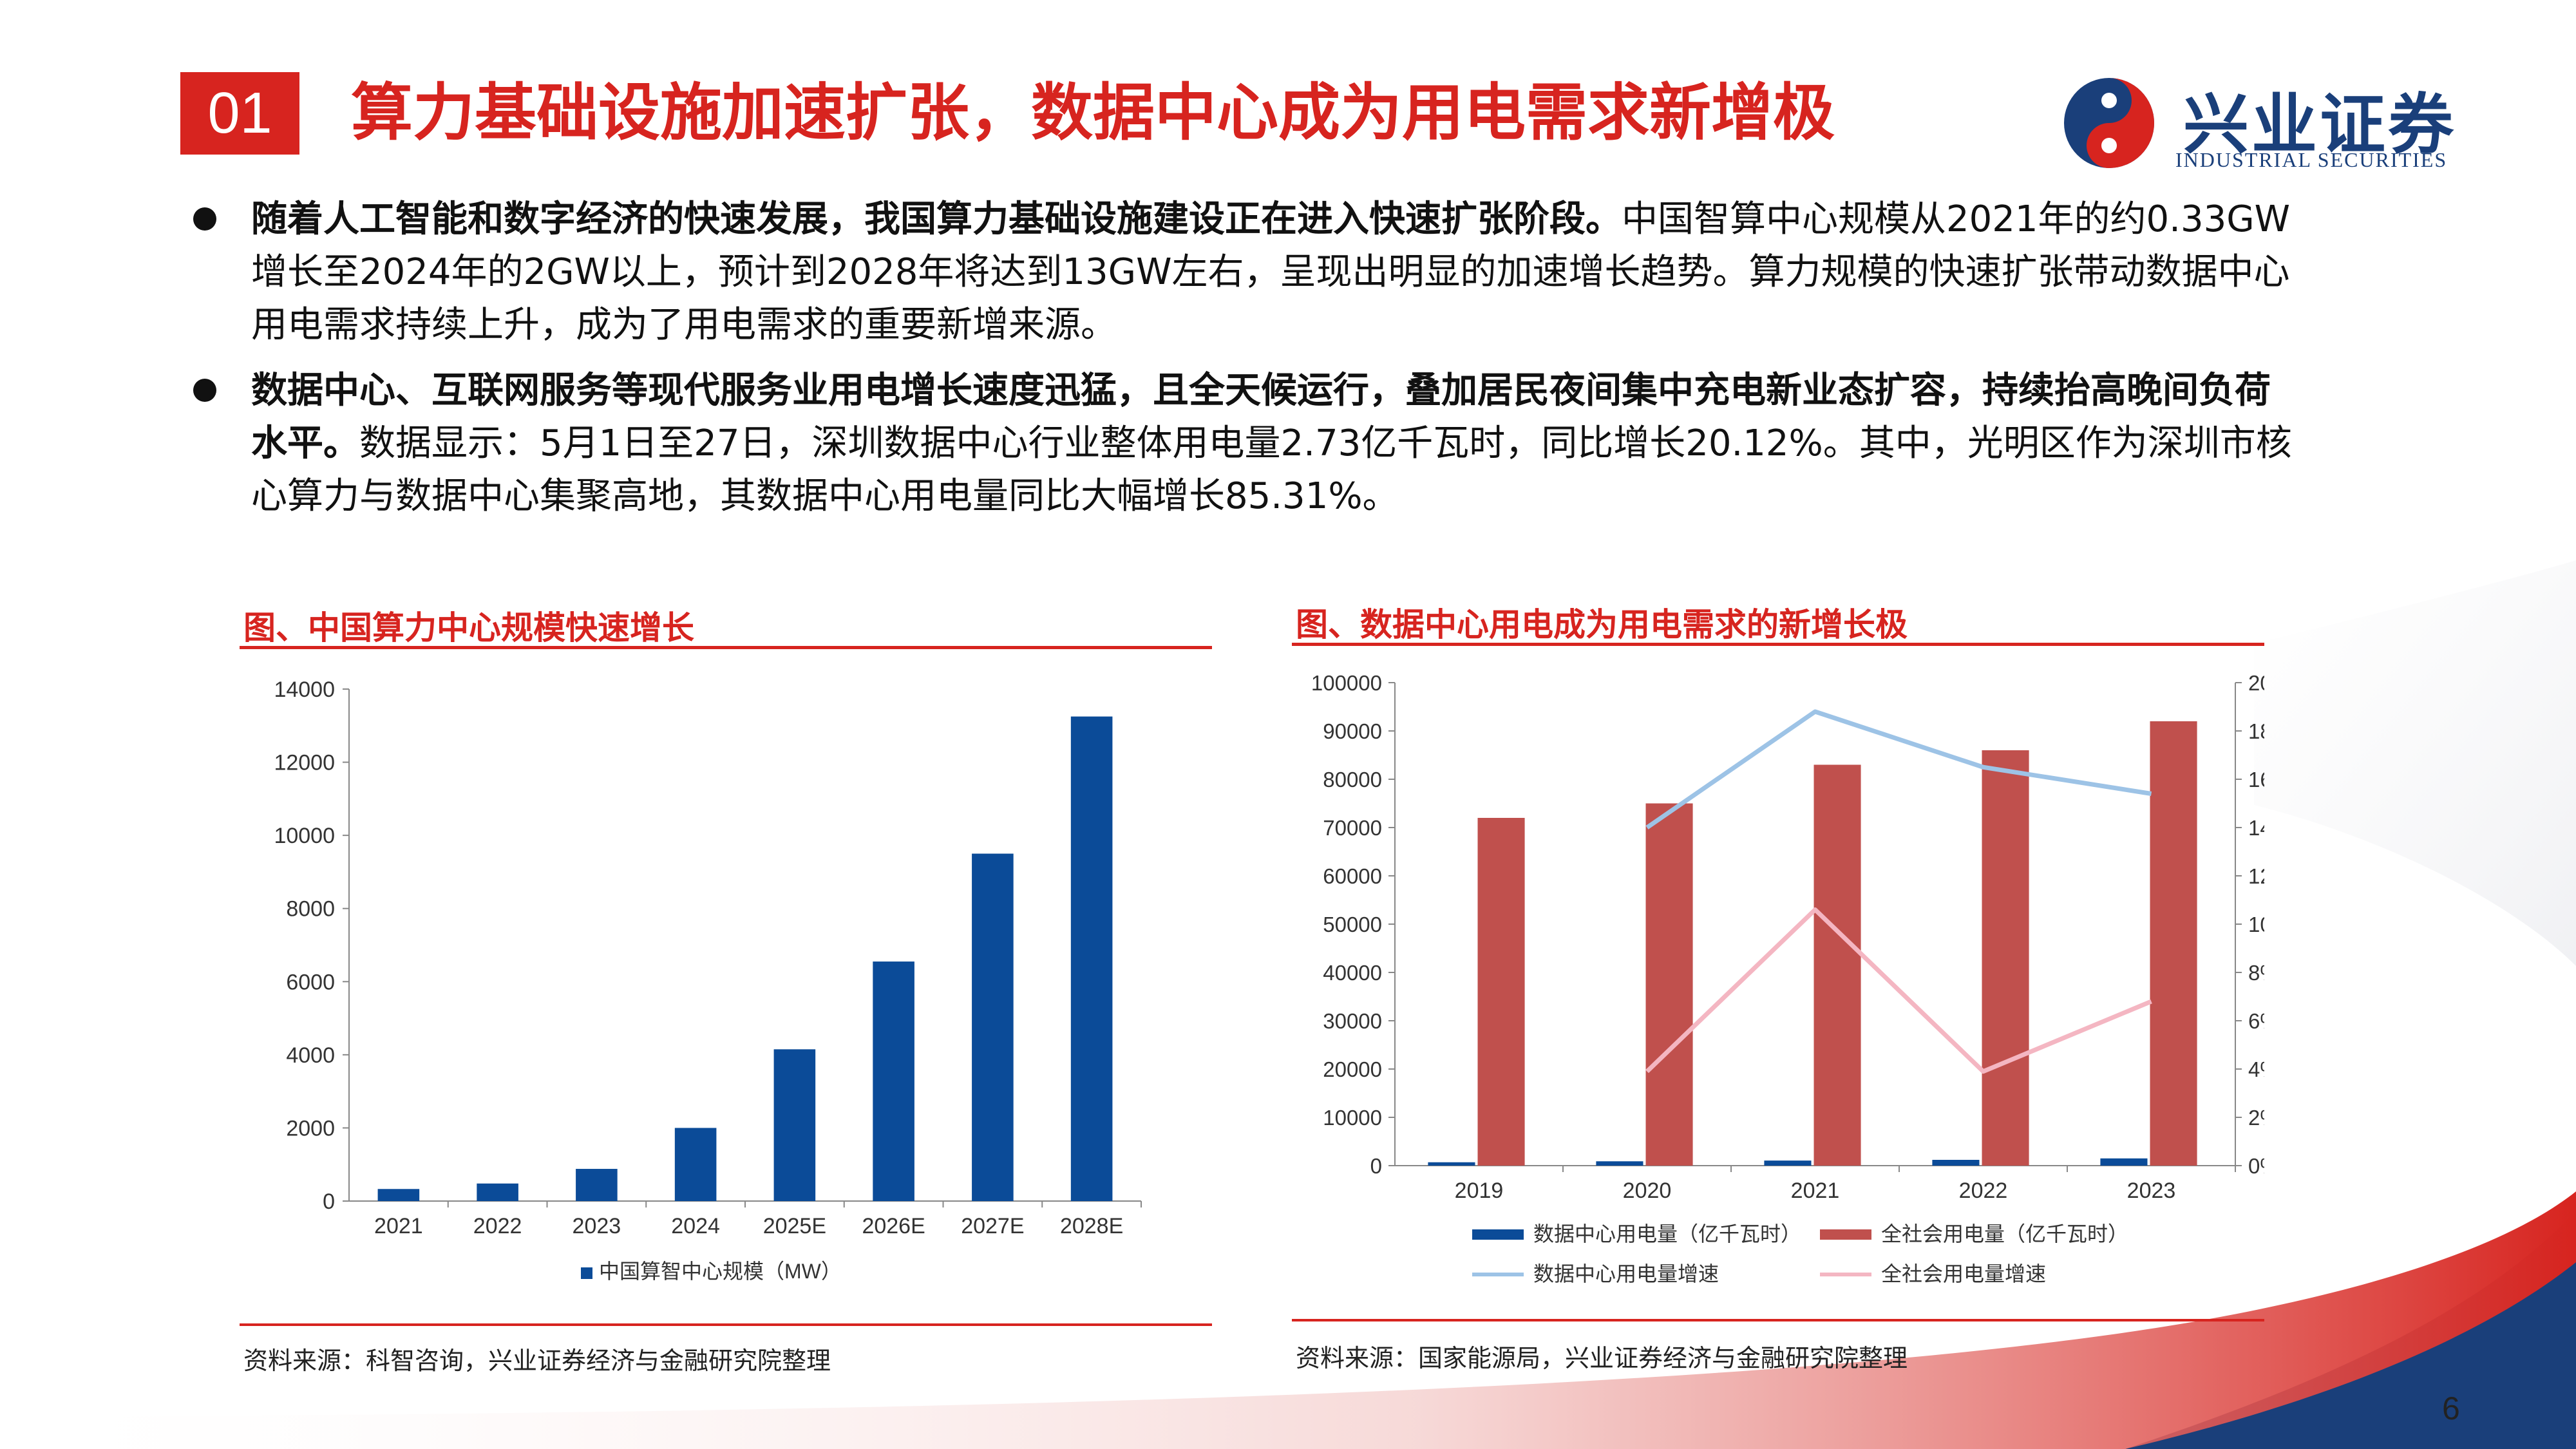 This screenshot has height=1449, width=2576. Describe the element at coordinates (2451, 1408) in the screenshot. I see `page-number: 6` at that location.